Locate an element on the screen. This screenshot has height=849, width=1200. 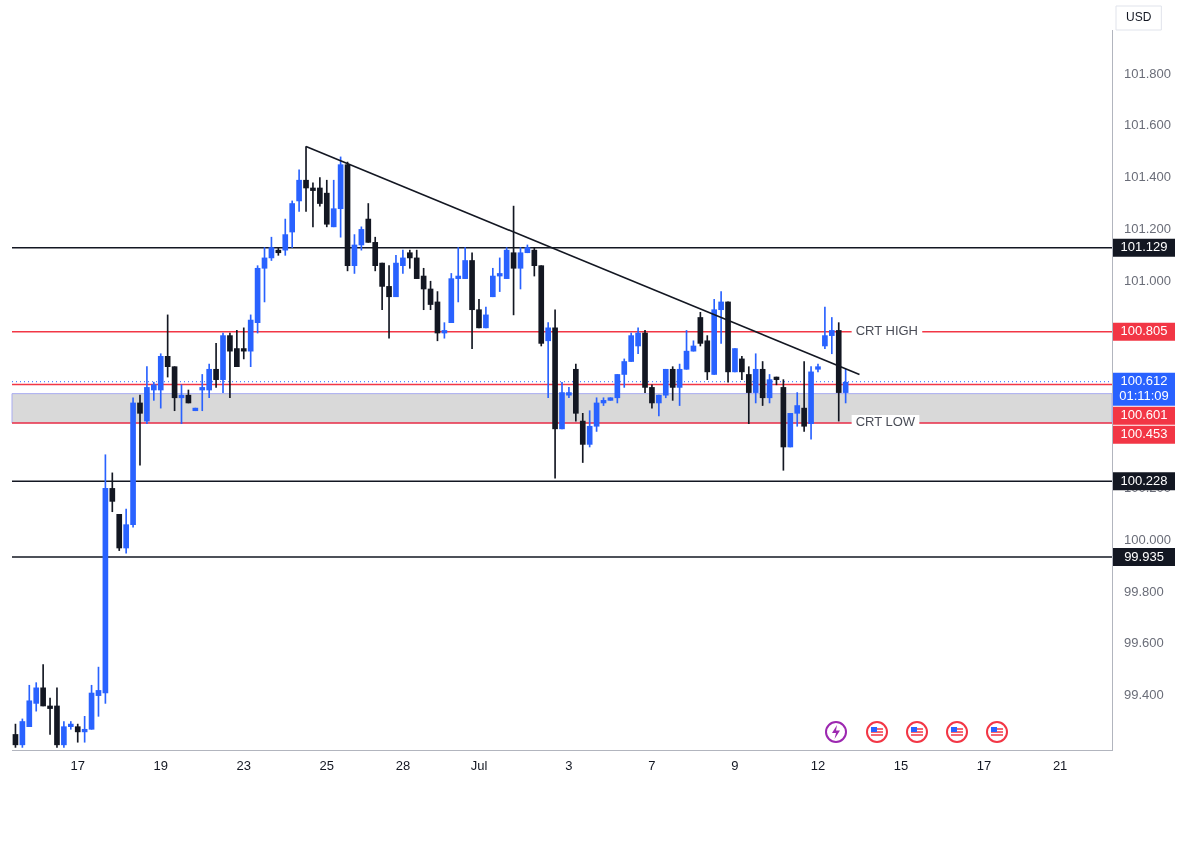
x-tick-label: 12 is located at coordinates (818, 766).